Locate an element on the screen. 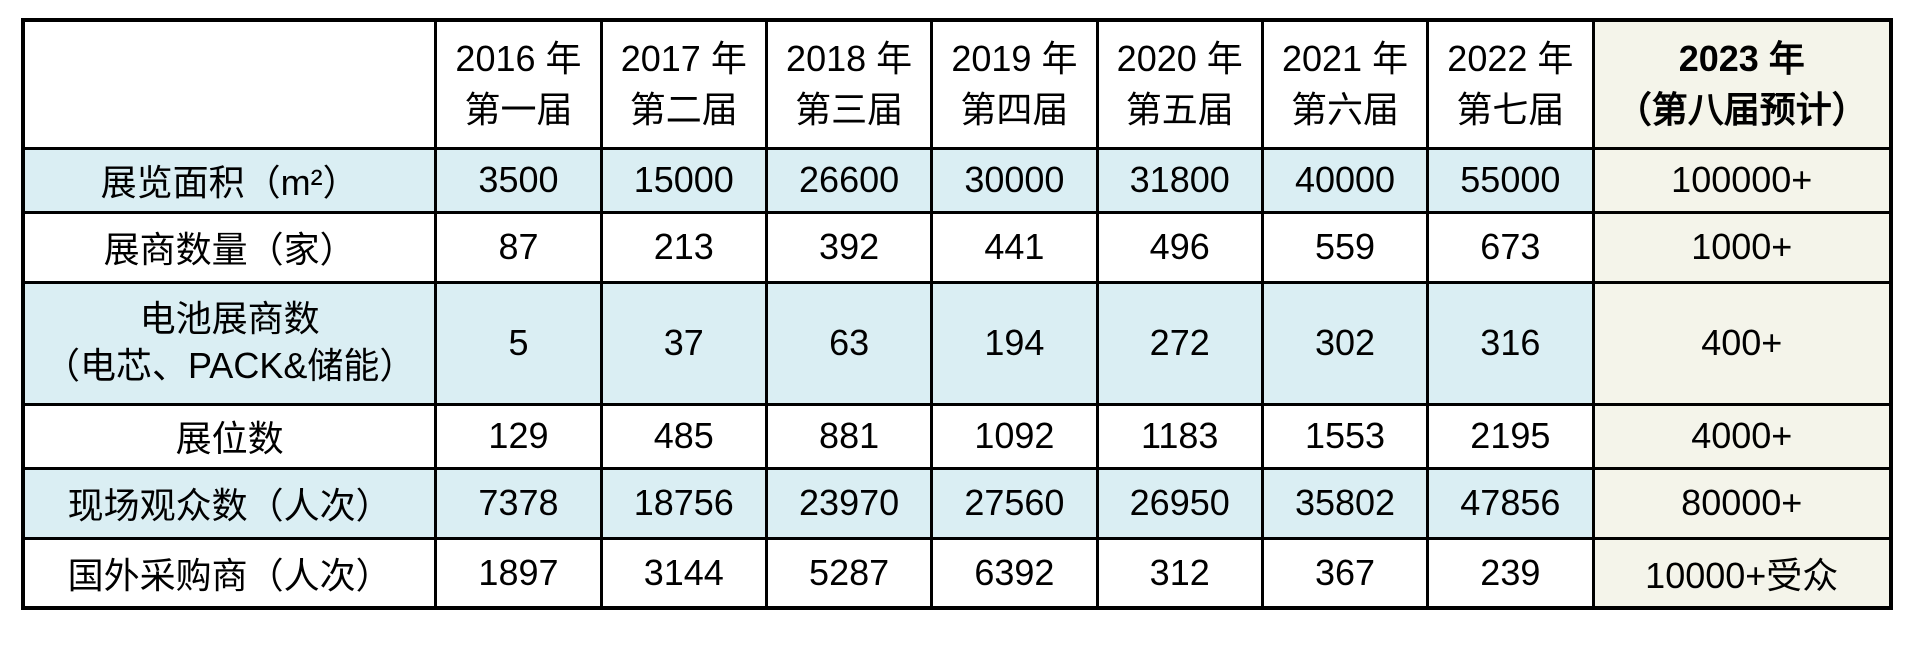  data-cell: 1553 is located at coordinates (1345, 436).